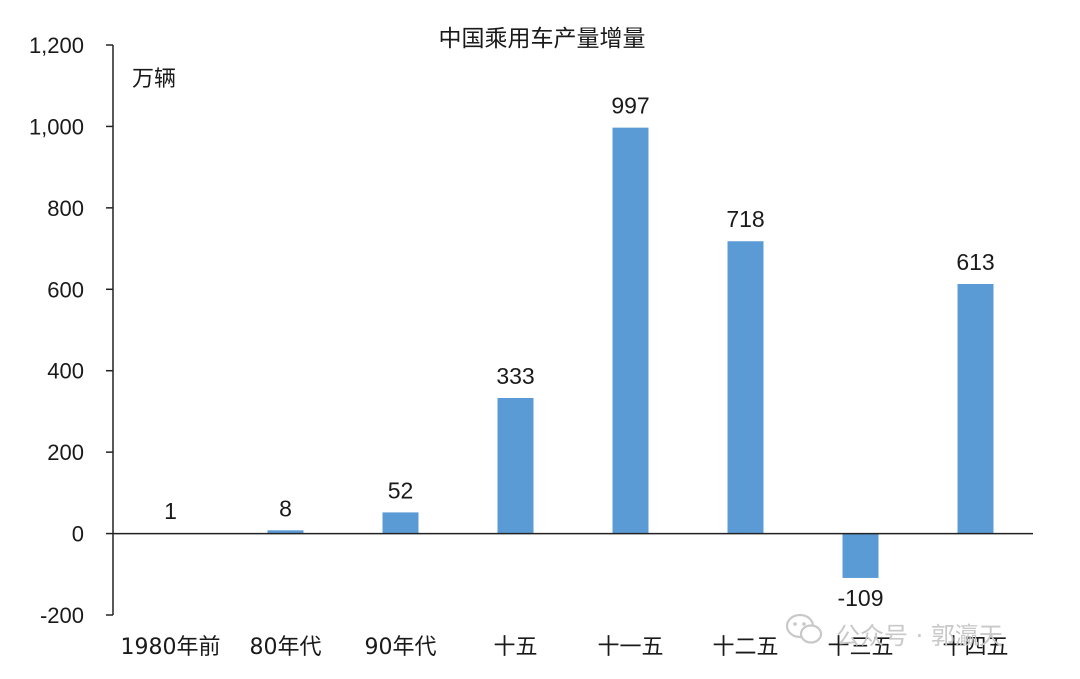  What do you see at coordinates (78, 534) in the screenshot?
I see `y-tick-label: 0` at bounding box center [78, 534].